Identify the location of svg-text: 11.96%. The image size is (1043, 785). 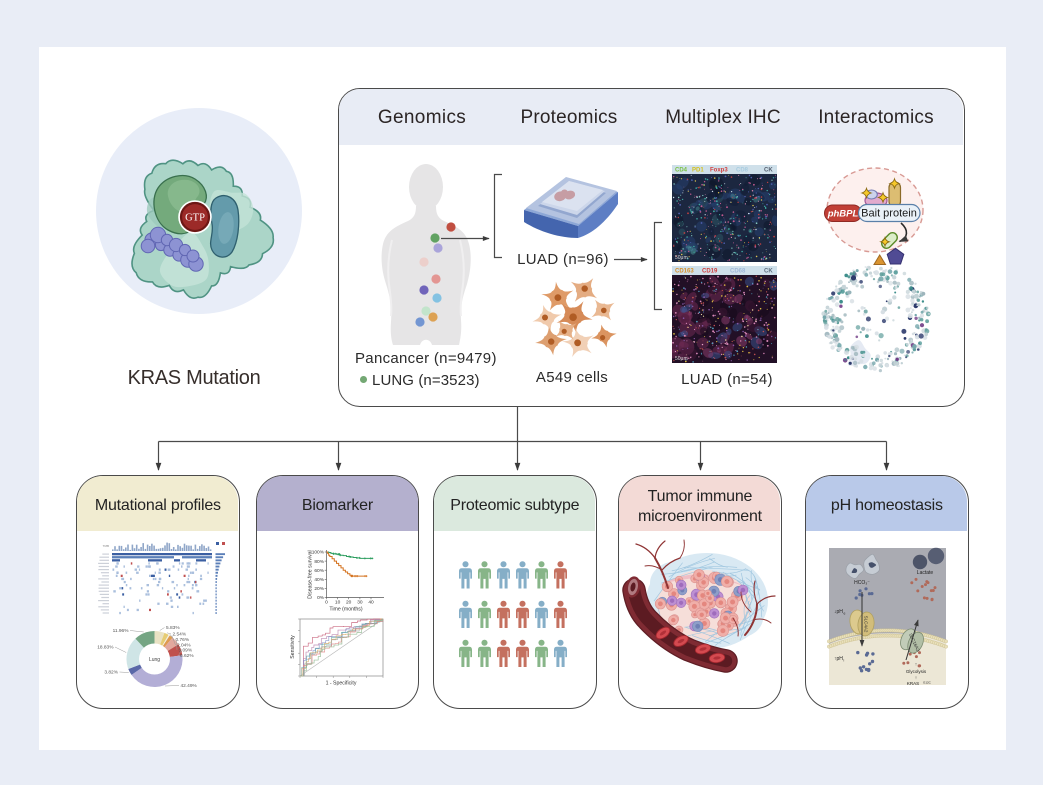
(121, 631).